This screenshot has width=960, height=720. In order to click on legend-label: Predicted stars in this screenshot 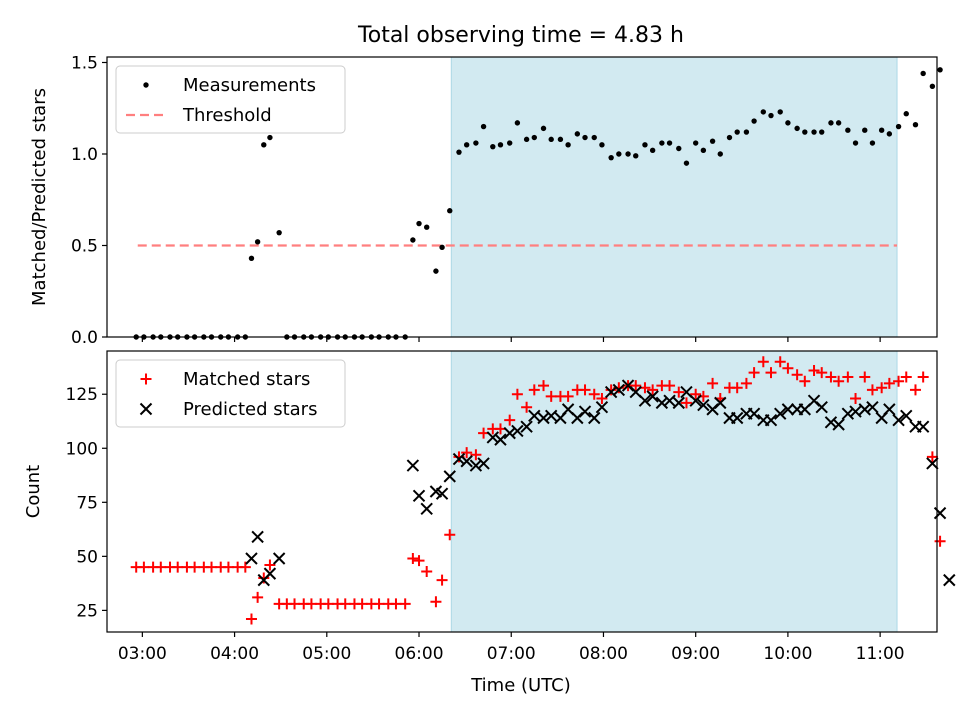, I will do `click(250, 409)`.